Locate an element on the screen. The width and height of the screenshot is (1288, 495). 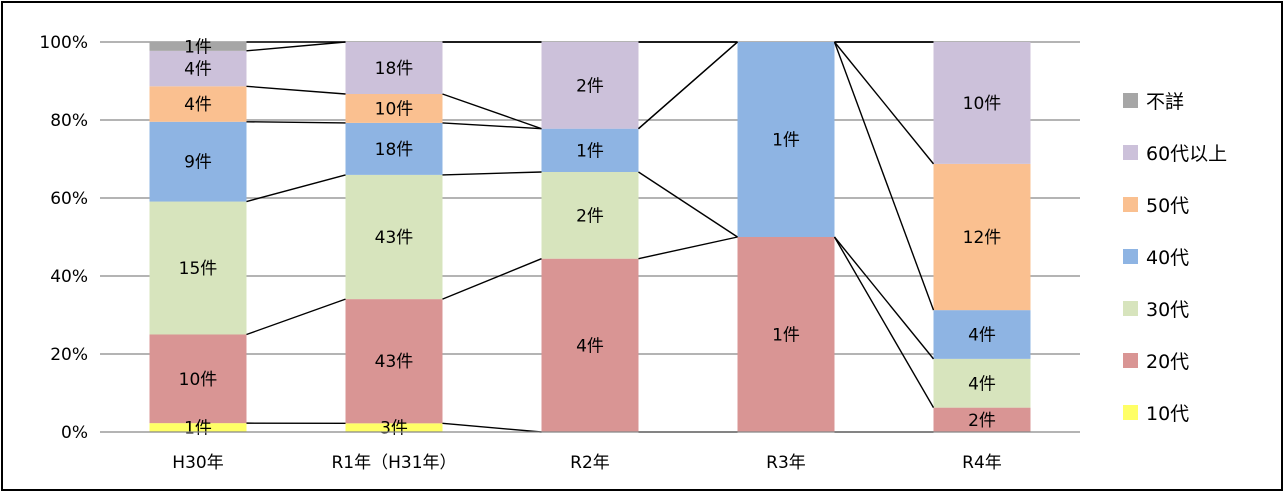
data-label: 12件 is located at coordinates (982, 238).